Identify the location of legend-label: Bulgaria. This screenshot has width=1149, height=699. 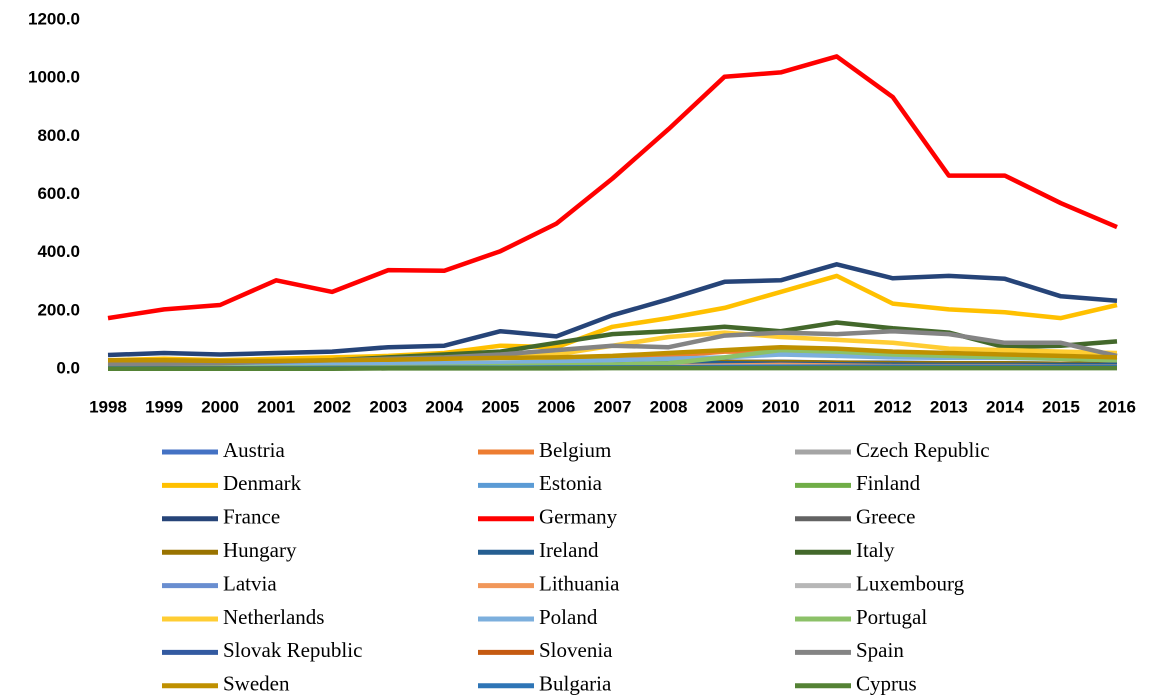
(575, 684).